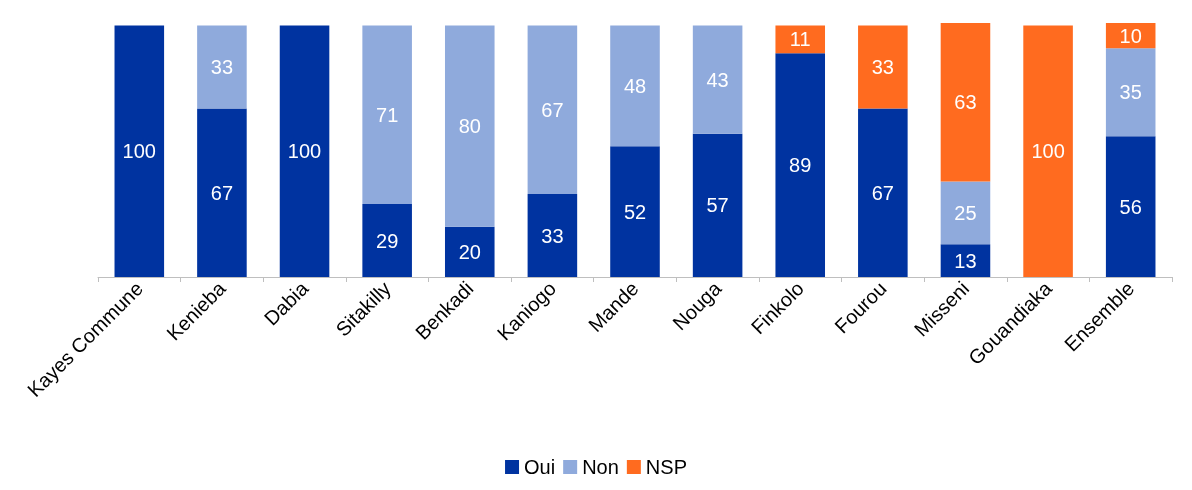 The image size is (1192, 490). I want to click on data-label: 71, so click(387, 114).